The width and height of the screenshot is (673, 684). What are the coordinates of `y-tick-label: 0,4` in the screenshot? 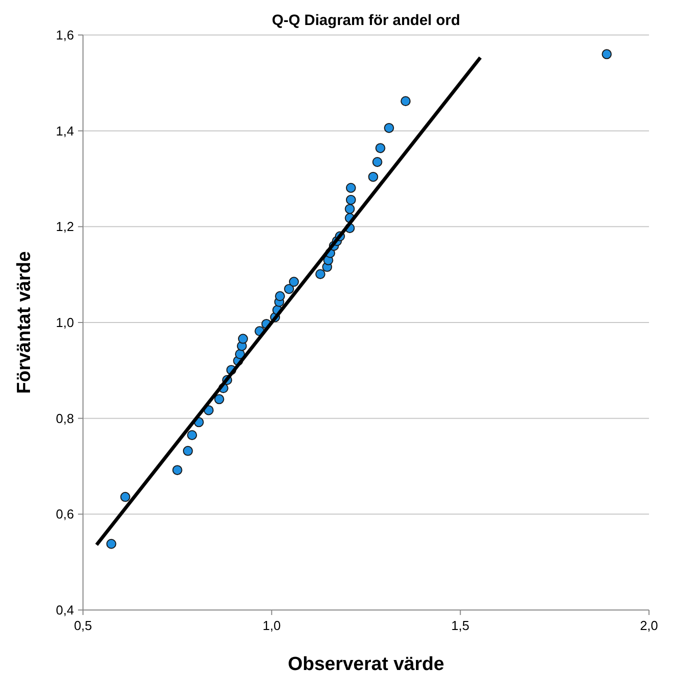 It's located at (65, 610).